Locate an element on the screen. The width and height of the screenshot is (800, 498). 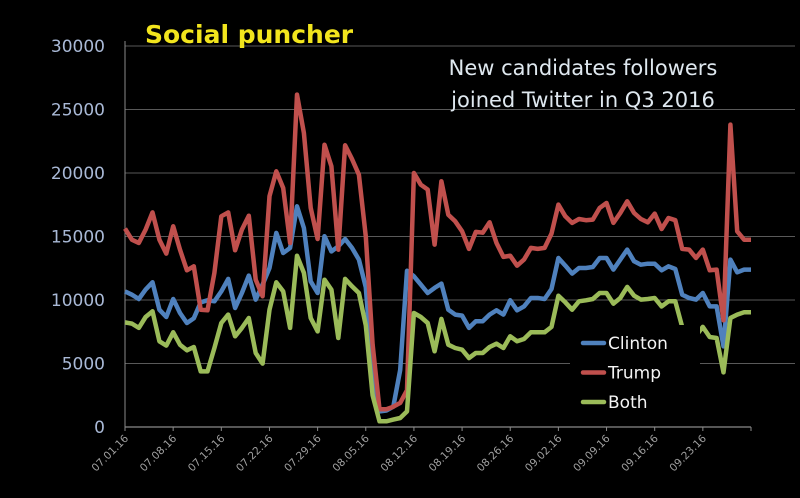
y-tick-label: 15000 is located at coordinates (78, 238).